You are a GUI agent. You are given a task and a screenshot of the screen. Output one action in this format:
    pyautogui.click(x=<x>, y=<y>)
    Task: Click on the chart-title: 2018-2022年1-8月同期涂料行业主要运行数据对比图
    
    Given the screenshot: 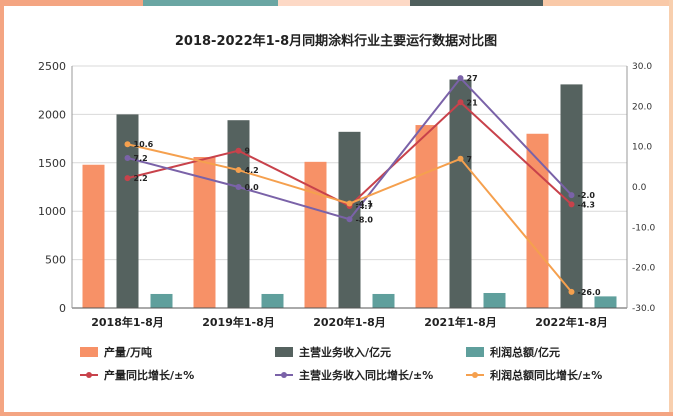 What is the action you would take?
    pyautogui.click(x=336, y=41)
    